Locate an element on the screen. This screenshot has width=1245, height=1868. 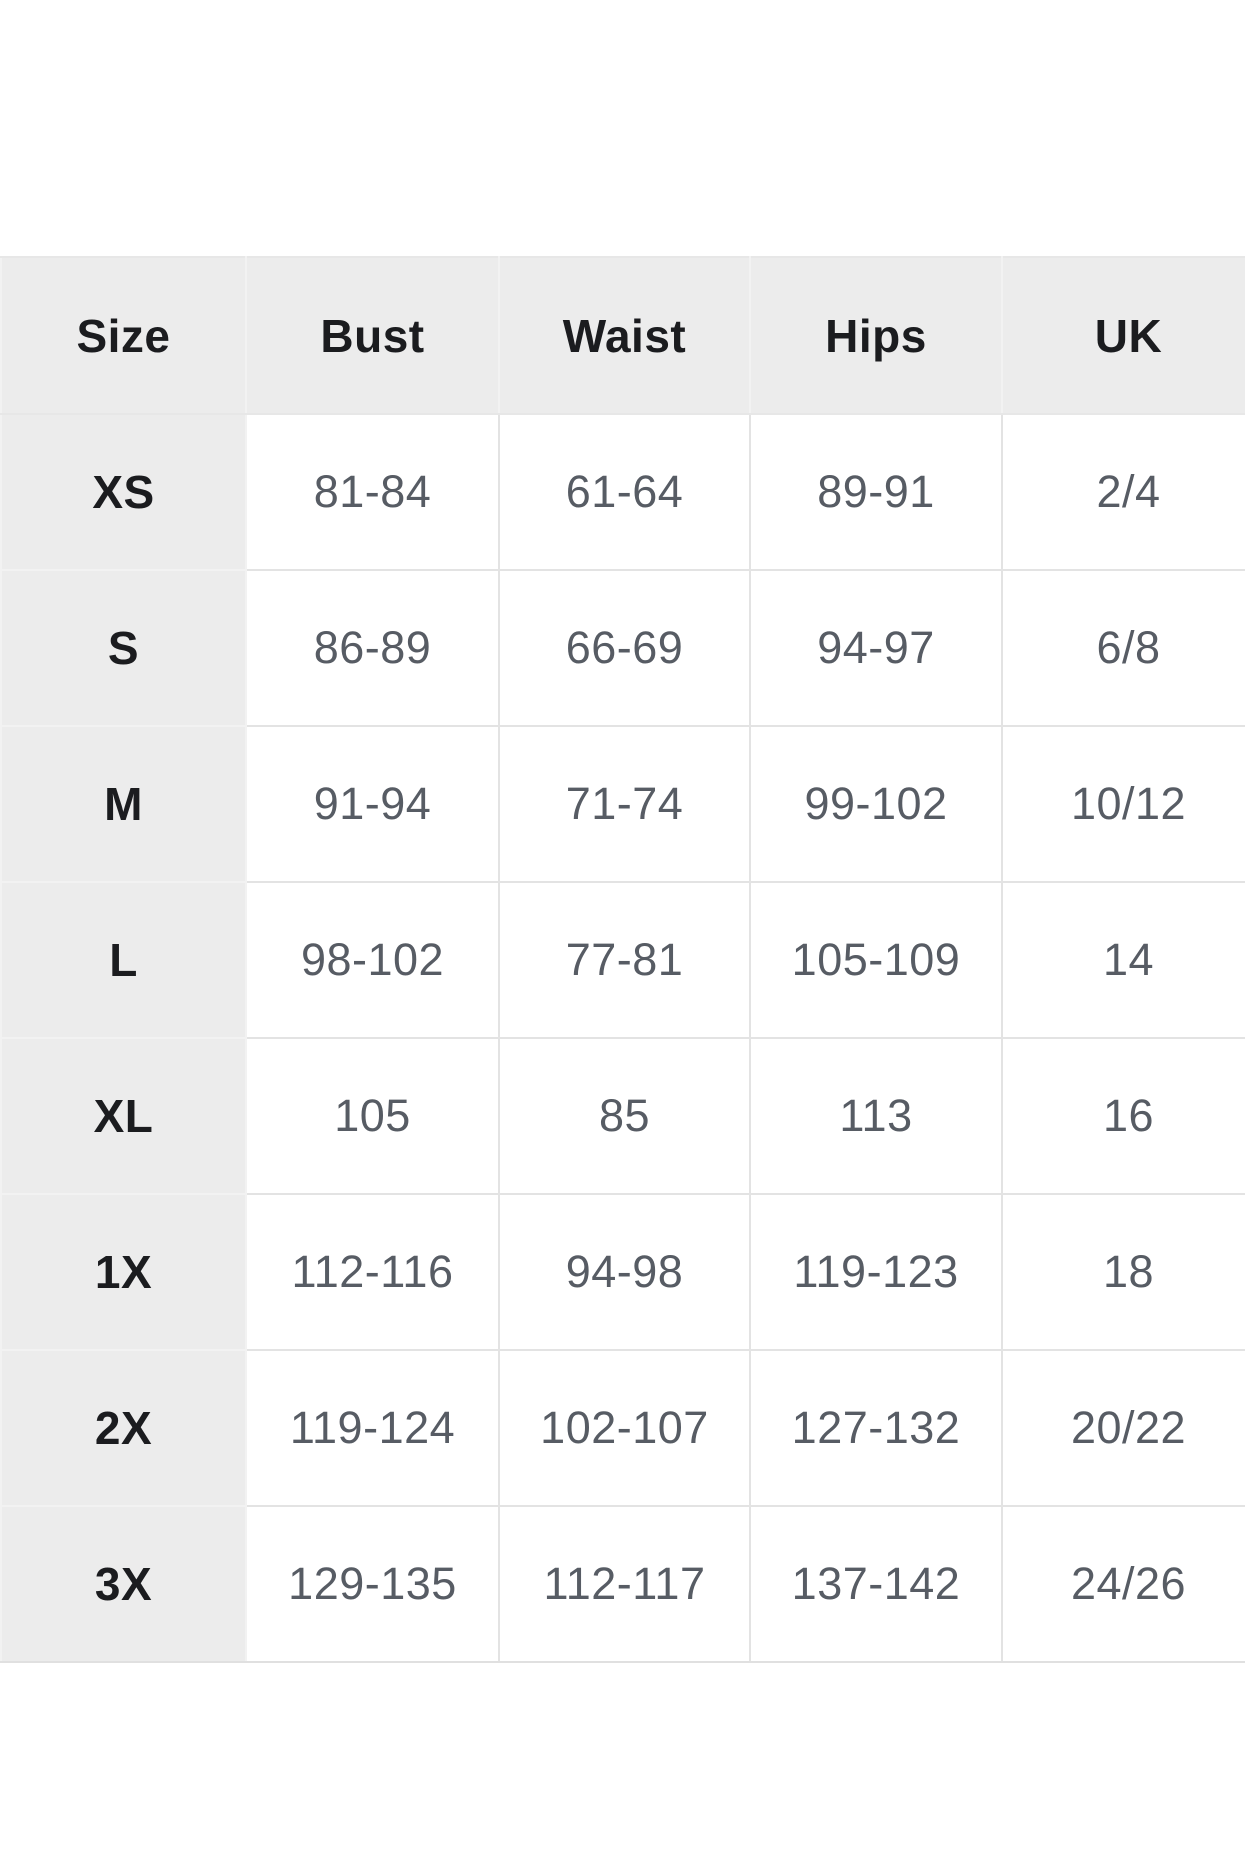
cell-xl-uk: 16 is located at coordinates (1123, 1116).